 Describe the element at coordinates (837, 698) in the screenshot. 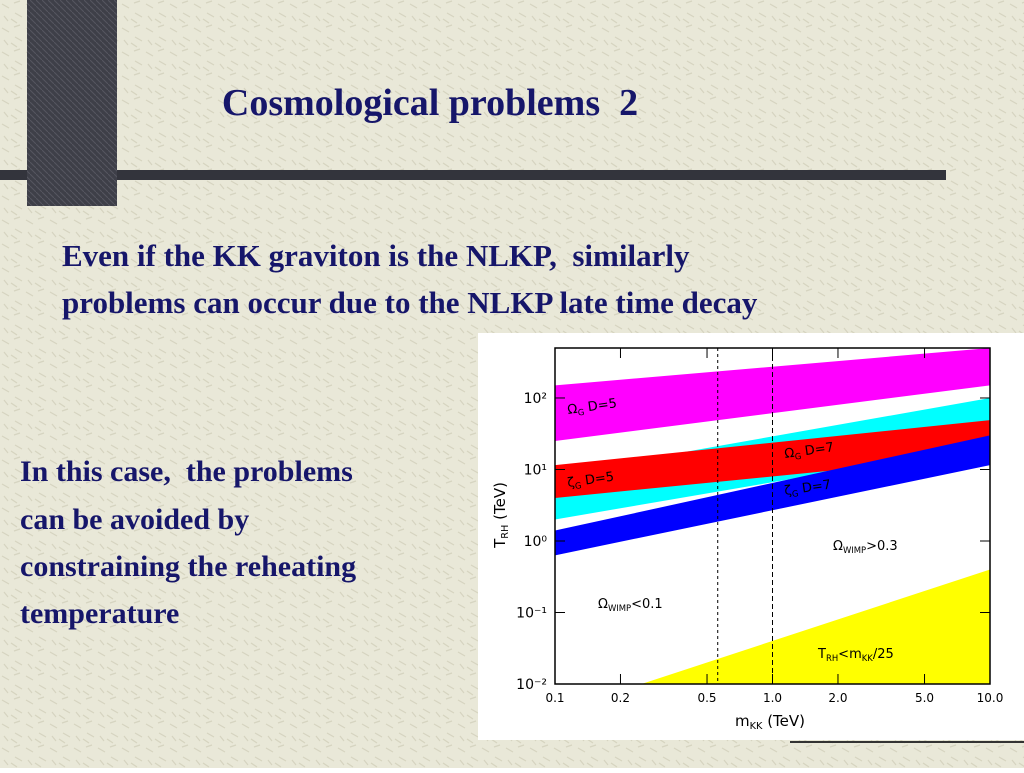

I see `x-tick-label: 2.0` at that location.